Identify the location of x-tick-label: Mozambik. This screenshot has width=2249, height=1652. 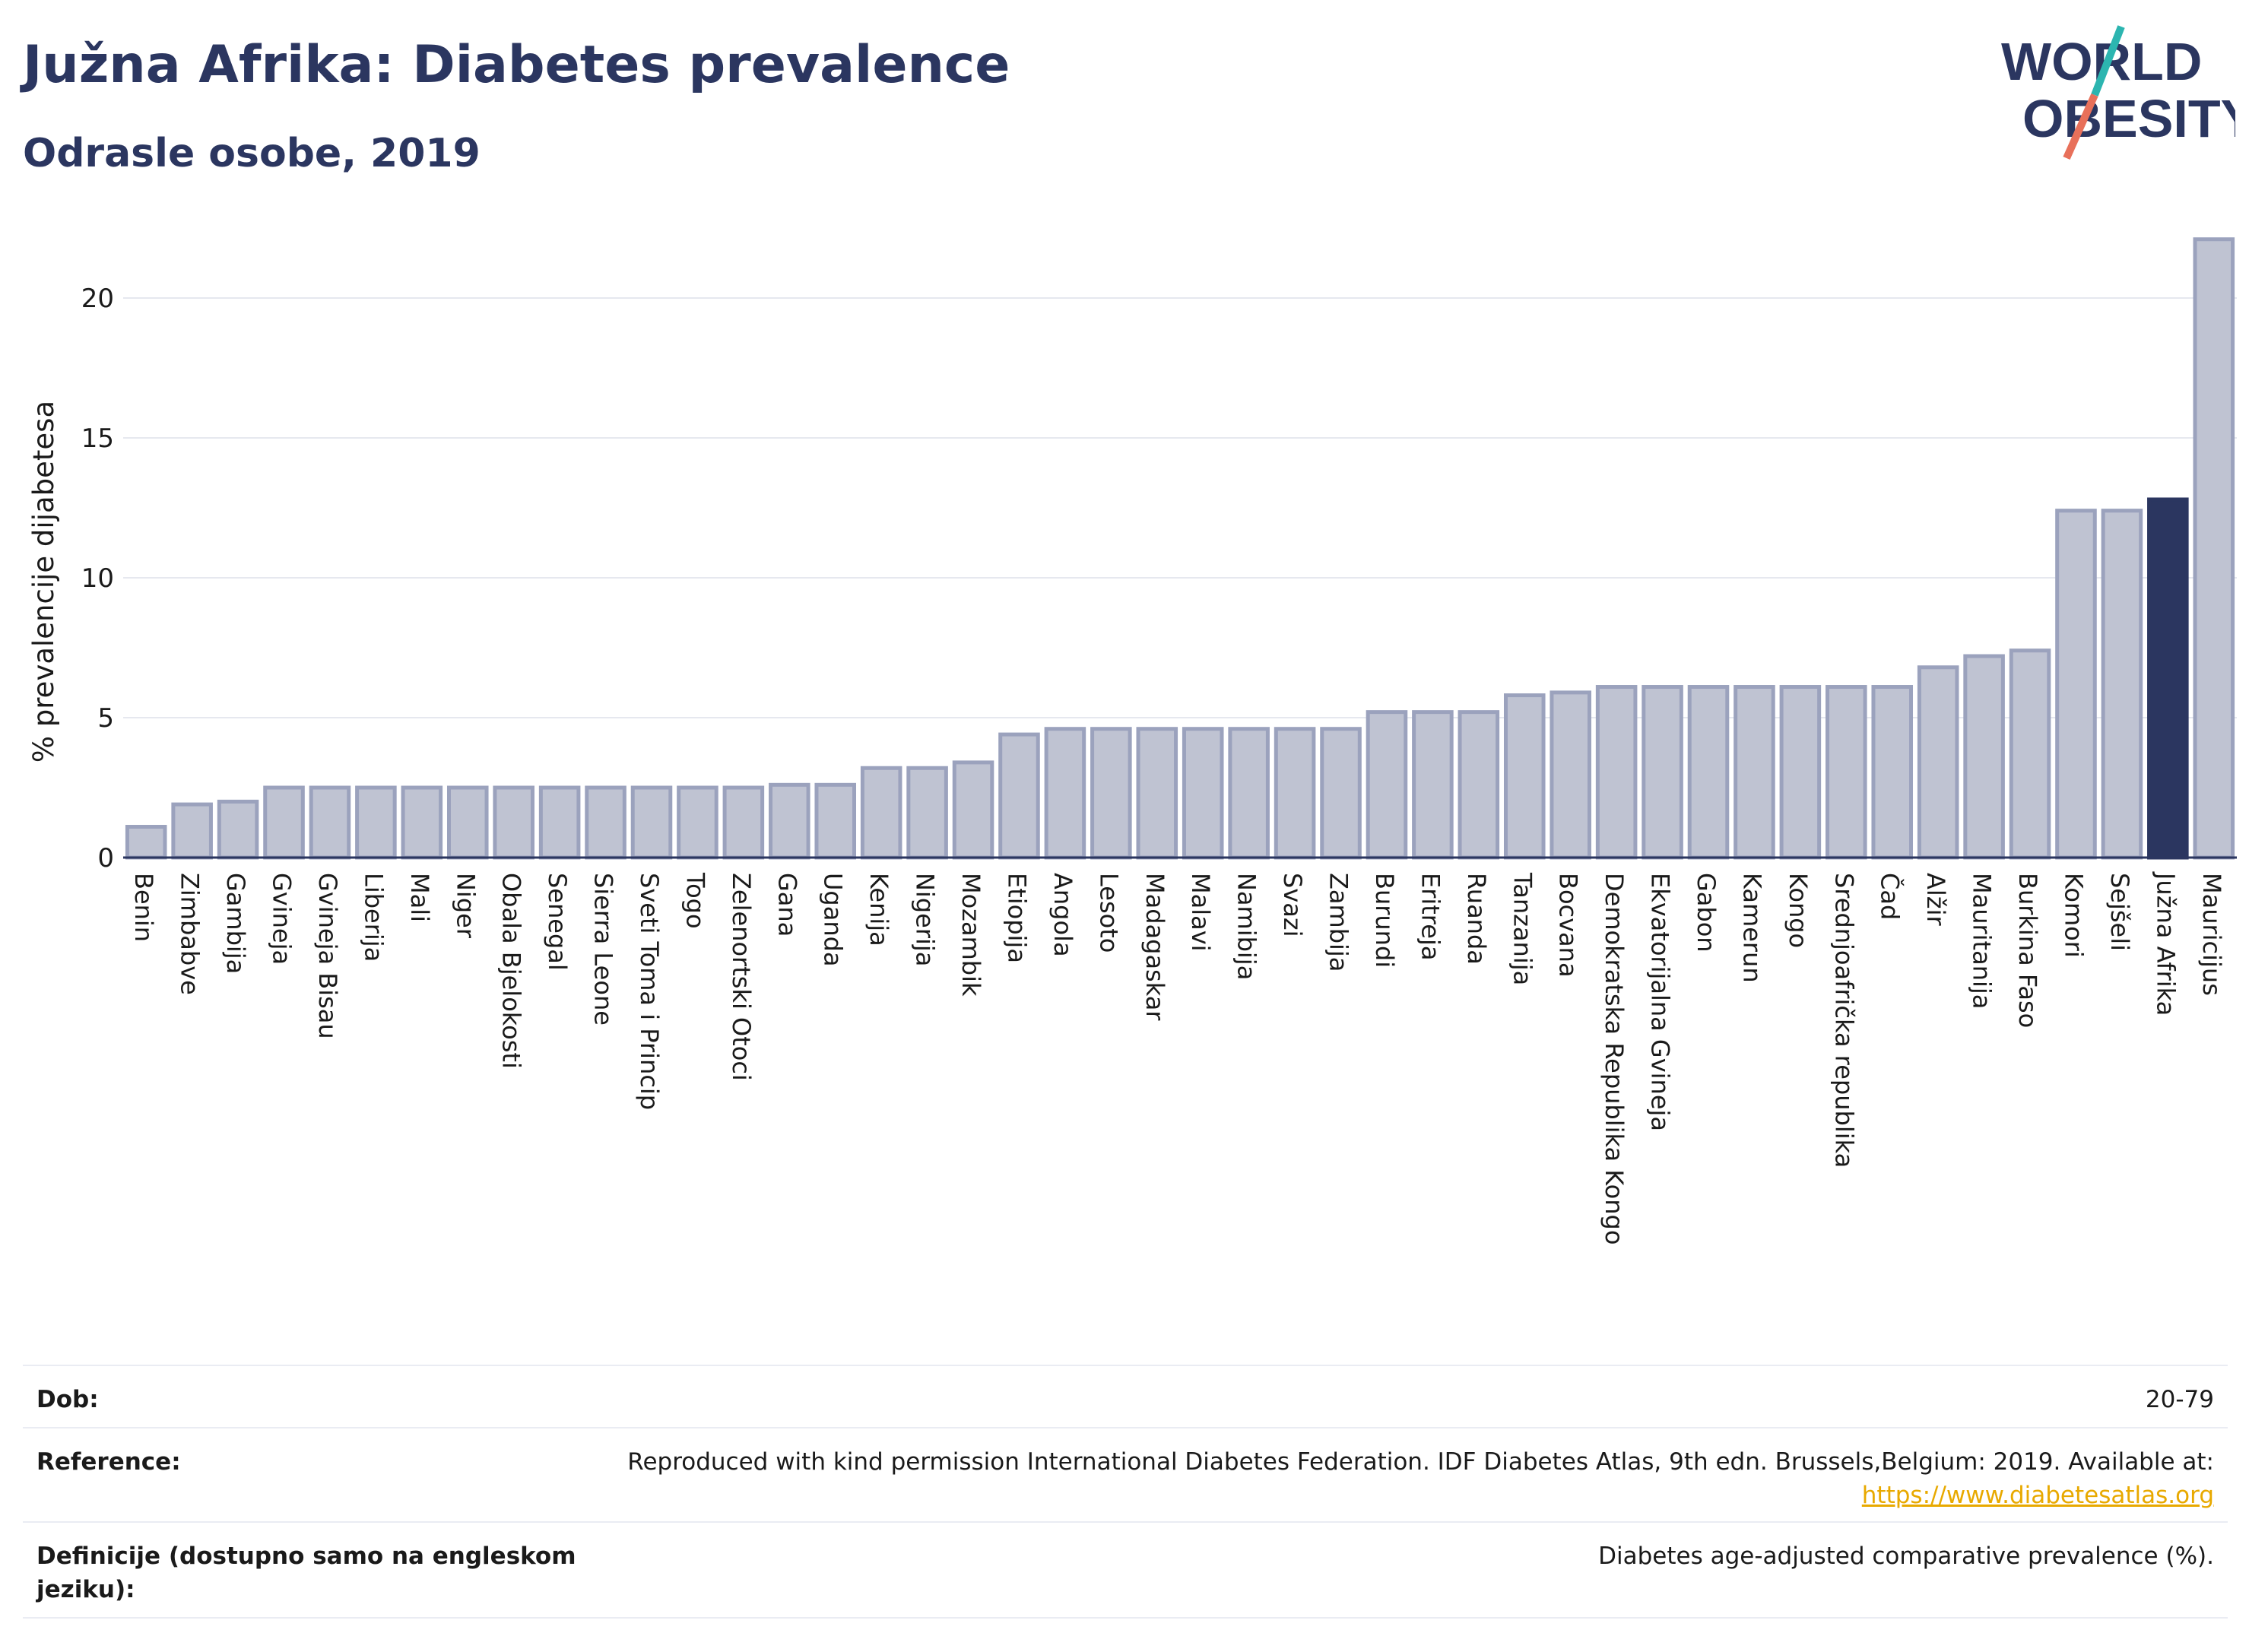
(971, 935).